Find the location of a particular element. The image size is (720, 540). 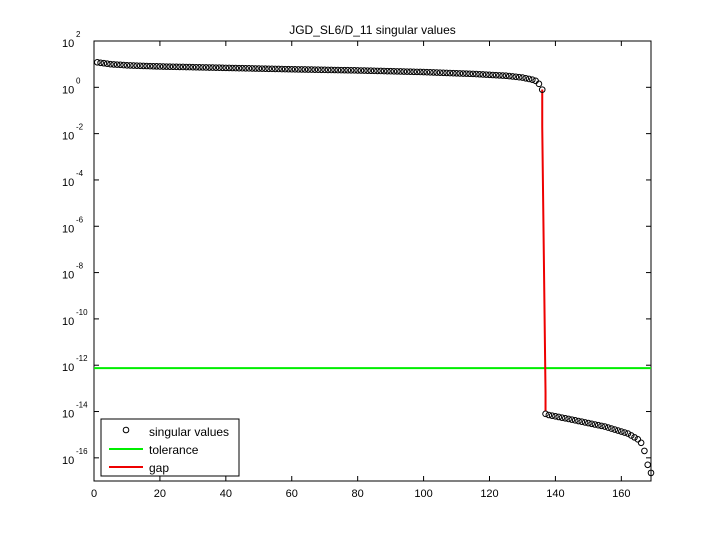

y-tick-label-1: 10⁰ is located at coordinates (71, 86).